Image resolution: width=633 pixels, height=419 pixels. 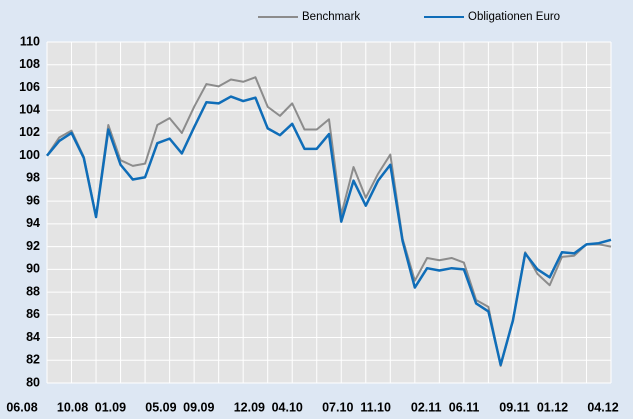 I want to click on y-tick-label: 80, so click(x=33, y=382).